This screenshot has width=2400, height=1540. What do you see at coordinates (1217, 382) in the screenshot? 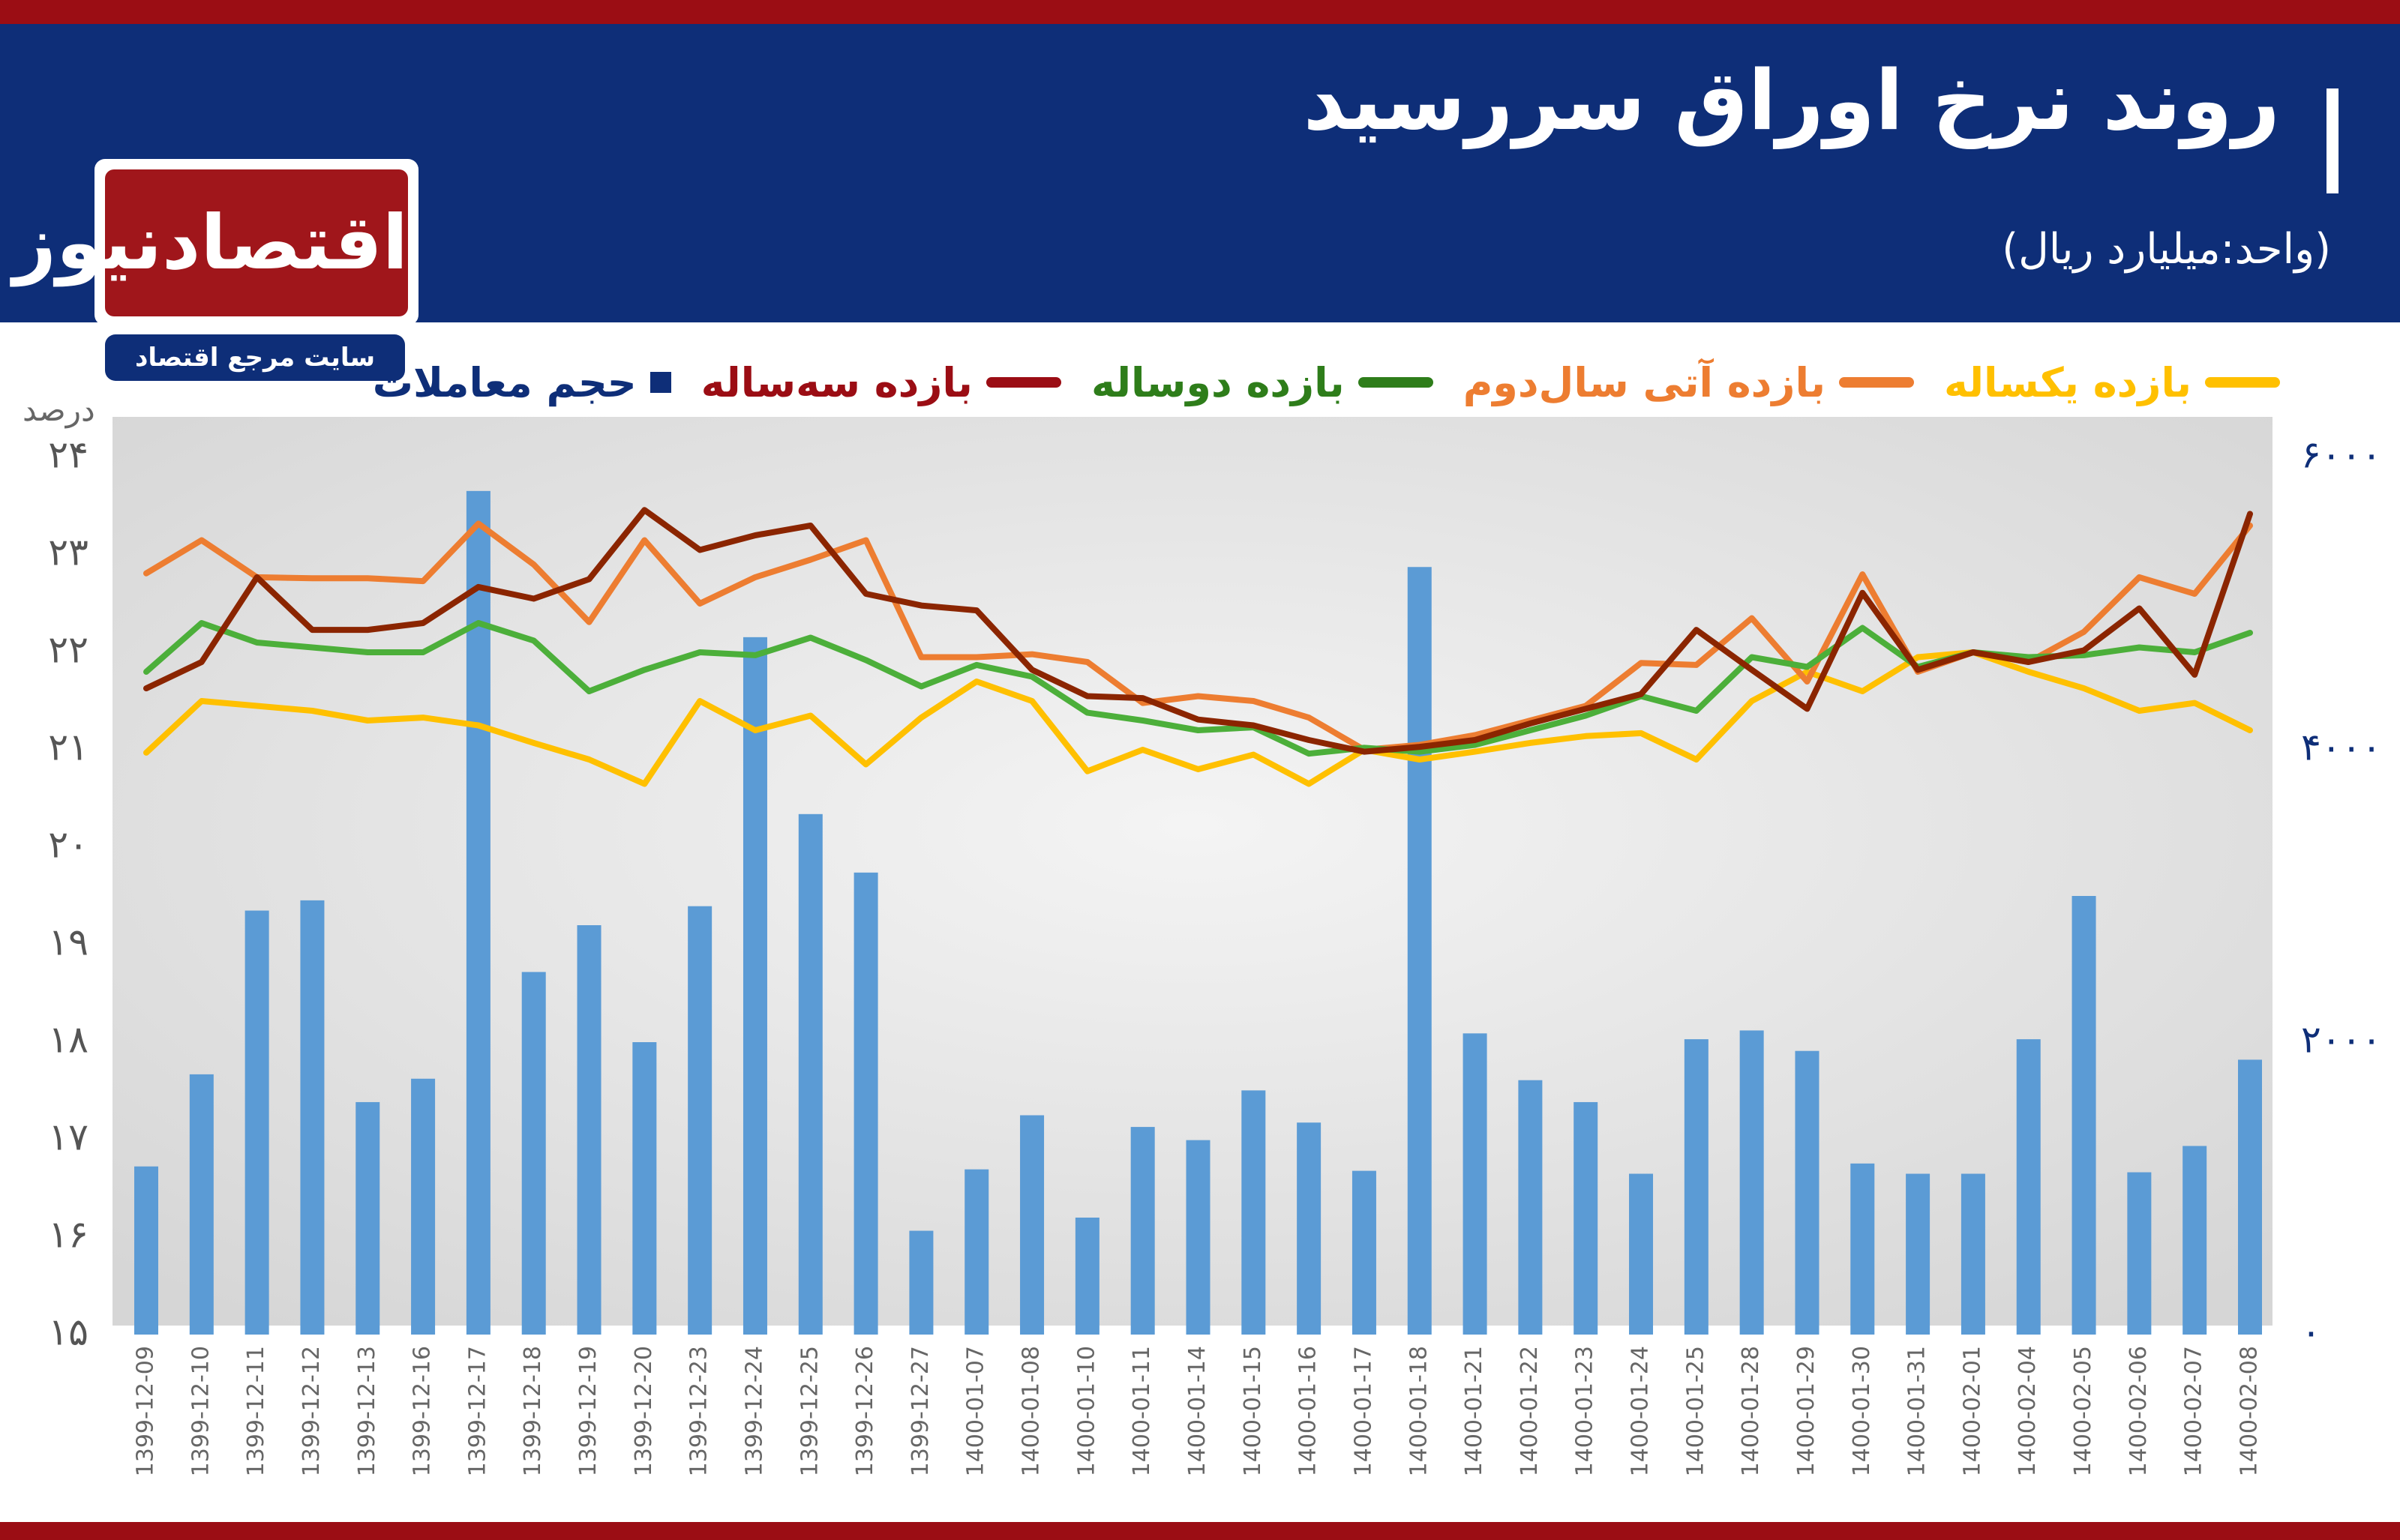
I see `legend-label-two-year: بازده دوساله` at bounding box center [1217, 382].